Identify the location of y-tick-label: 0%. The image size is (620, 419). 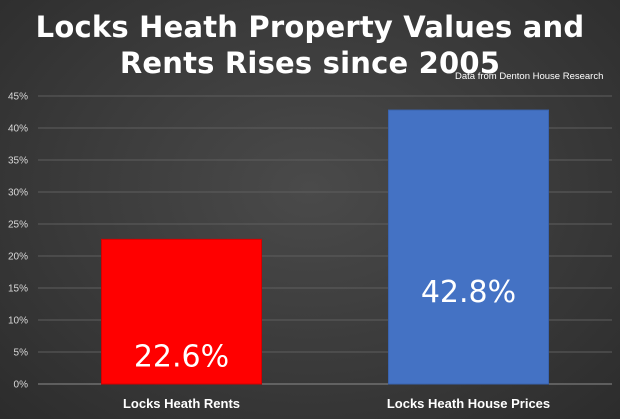
(21, 385).